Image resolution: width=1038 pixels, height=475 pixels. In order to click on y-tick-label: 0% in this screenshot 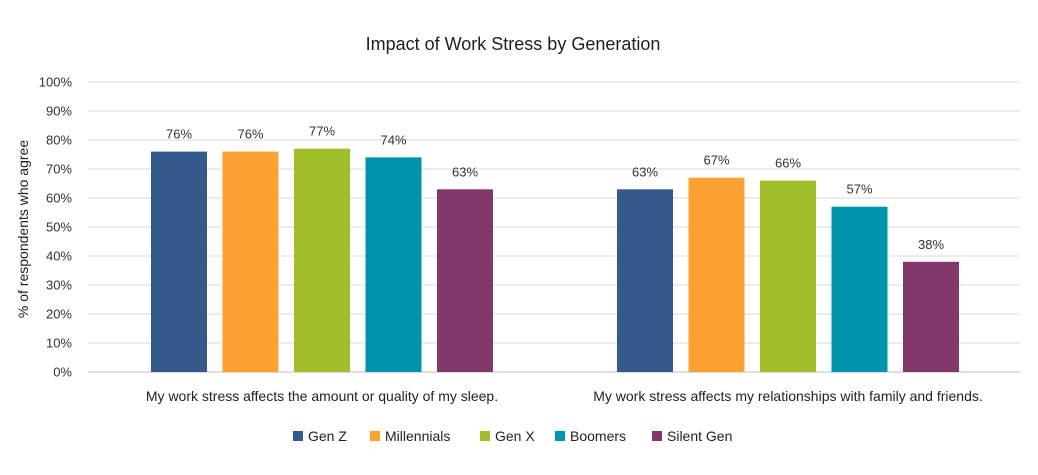, I will do `click(62, 372)`.